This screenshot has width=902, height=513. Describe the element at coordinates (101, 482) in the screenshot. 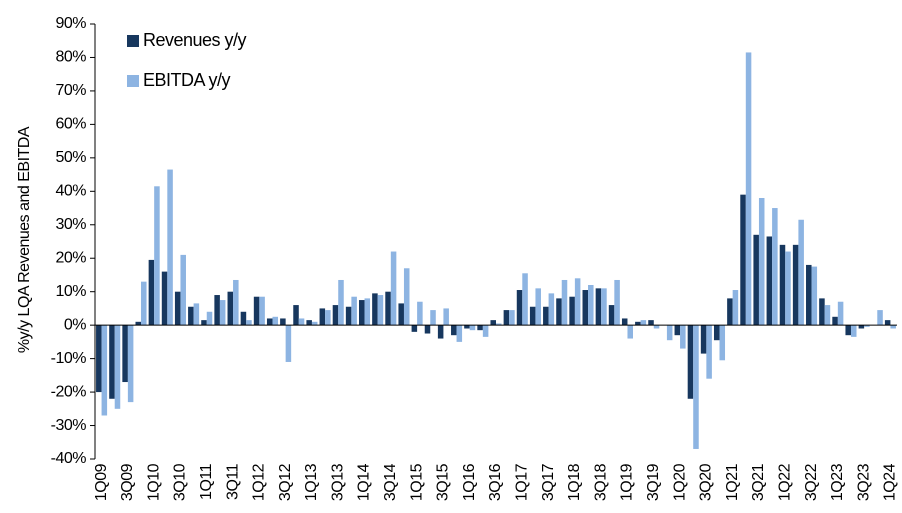

I see `x-tick-label: 1Q09` at that location.